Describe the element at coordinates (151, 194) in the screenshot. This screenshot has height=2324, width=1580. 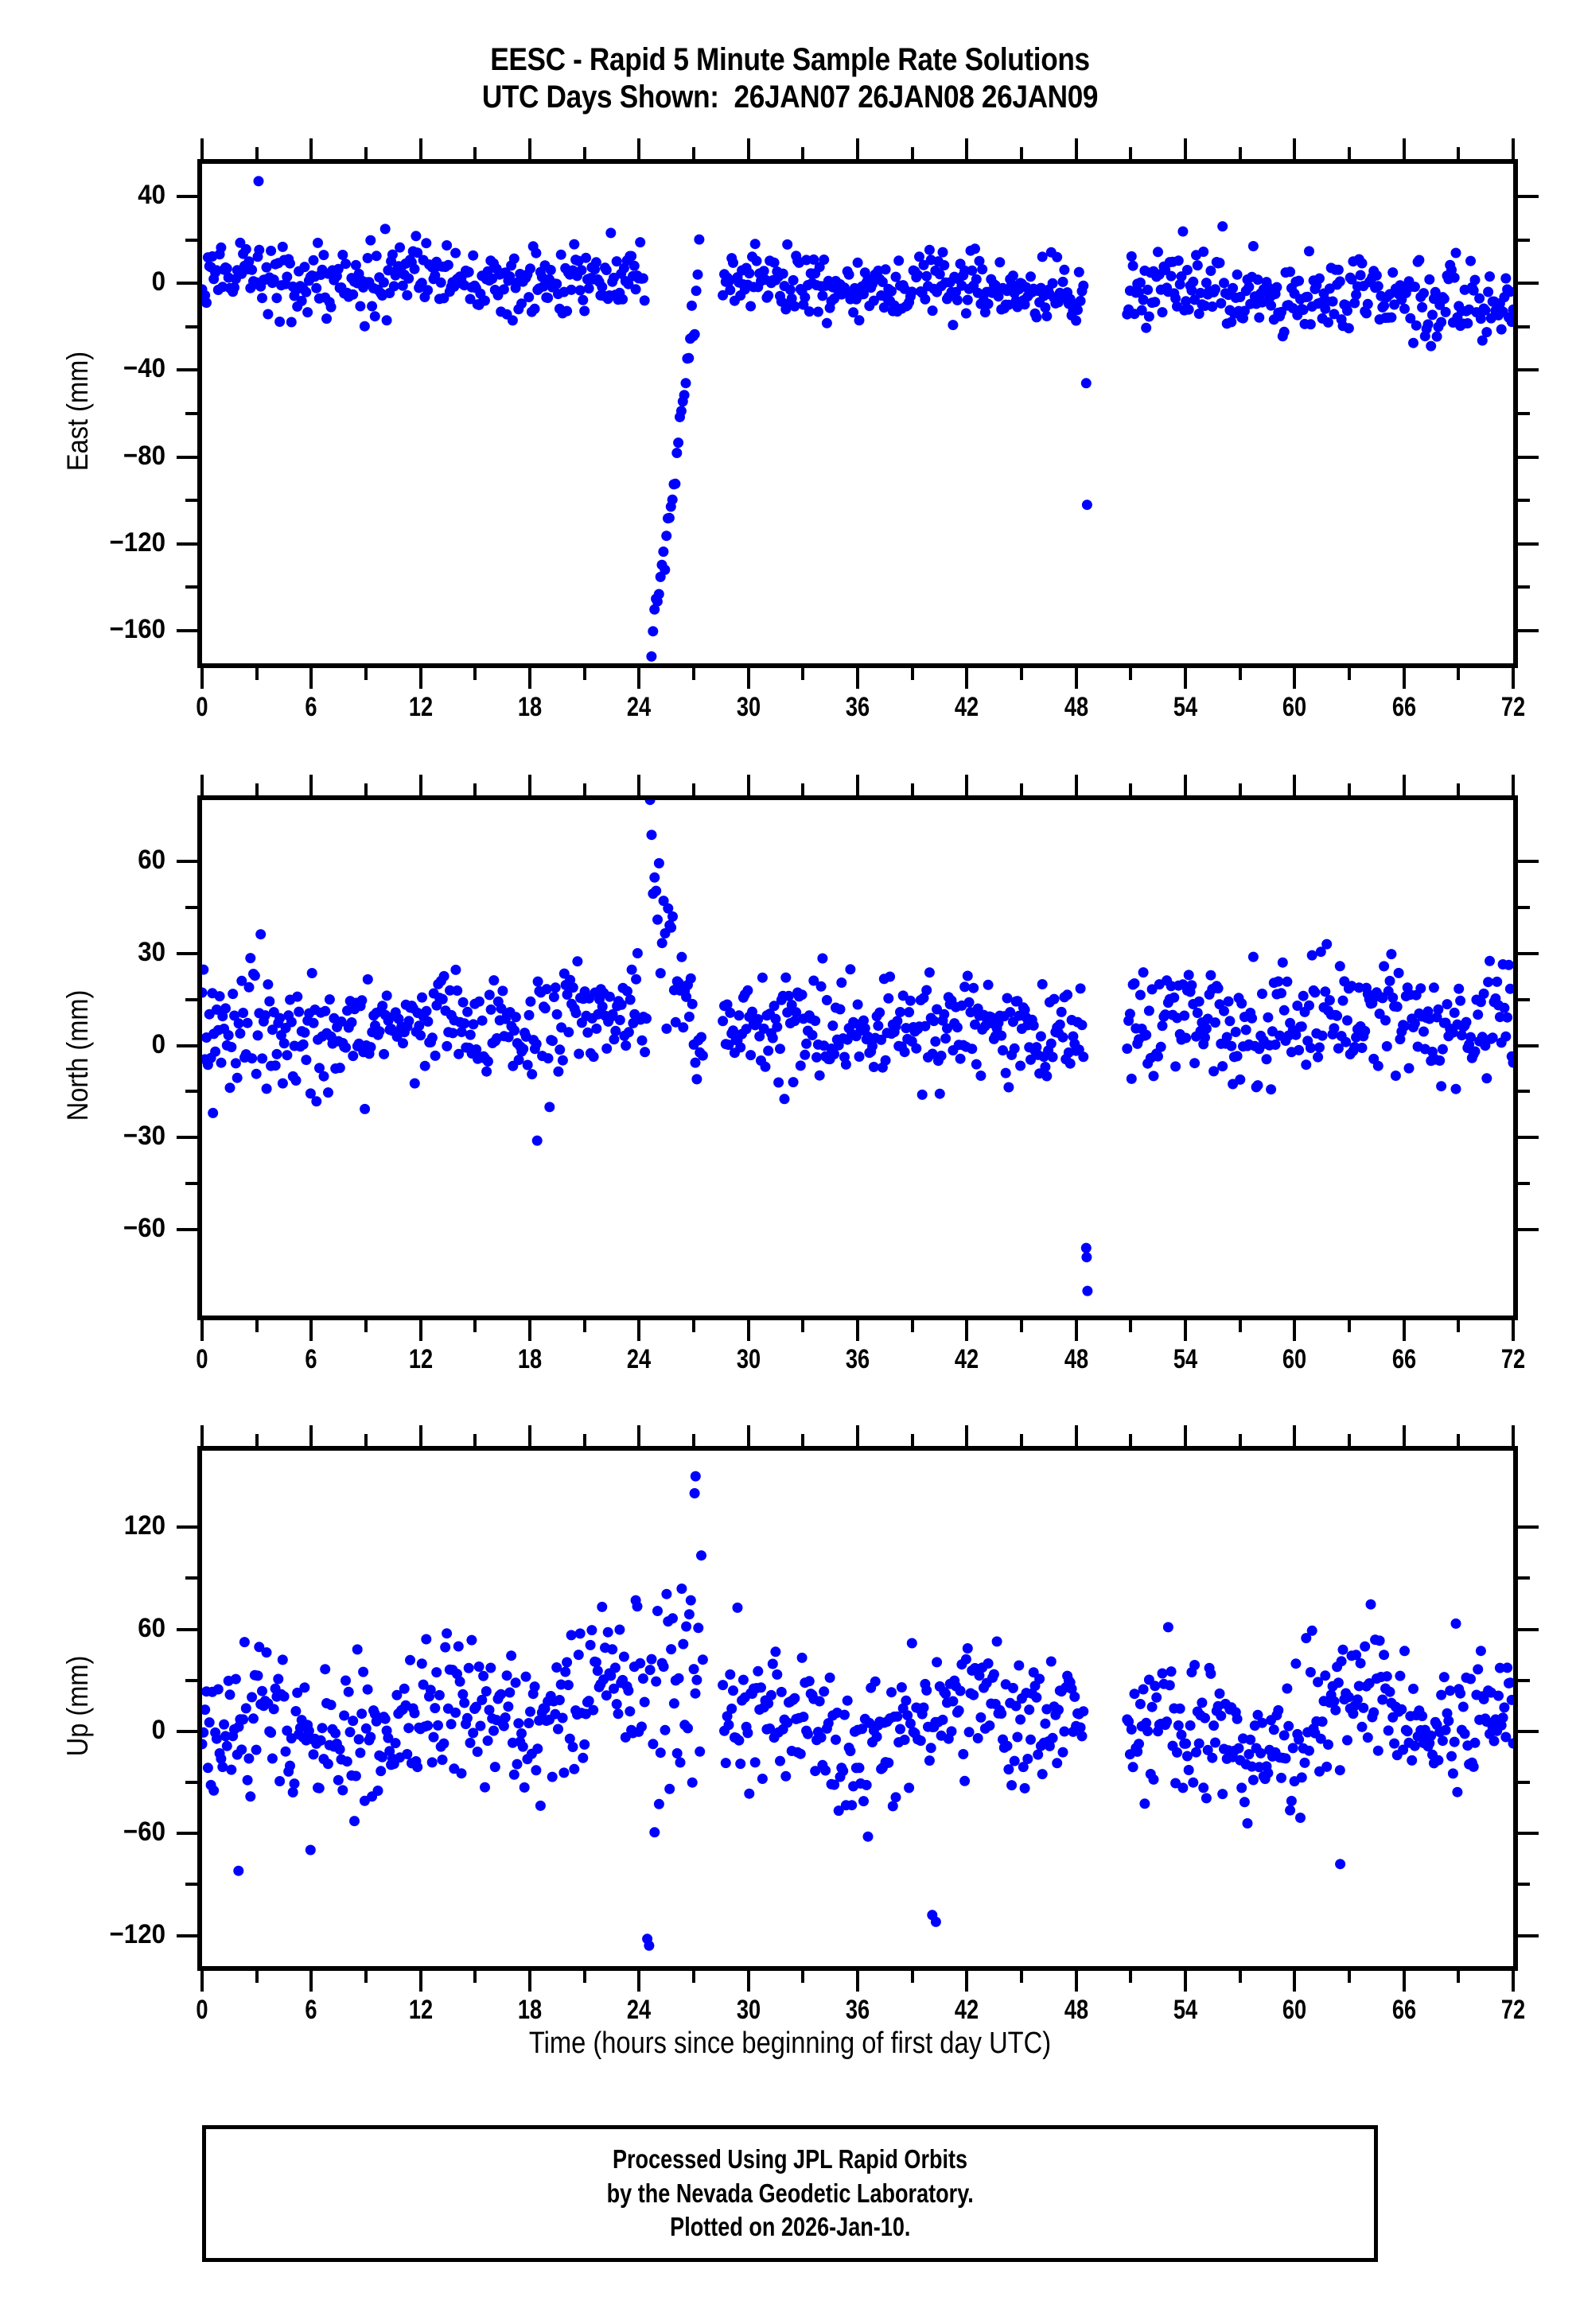
I see `y-tick-label: 40` at that location.